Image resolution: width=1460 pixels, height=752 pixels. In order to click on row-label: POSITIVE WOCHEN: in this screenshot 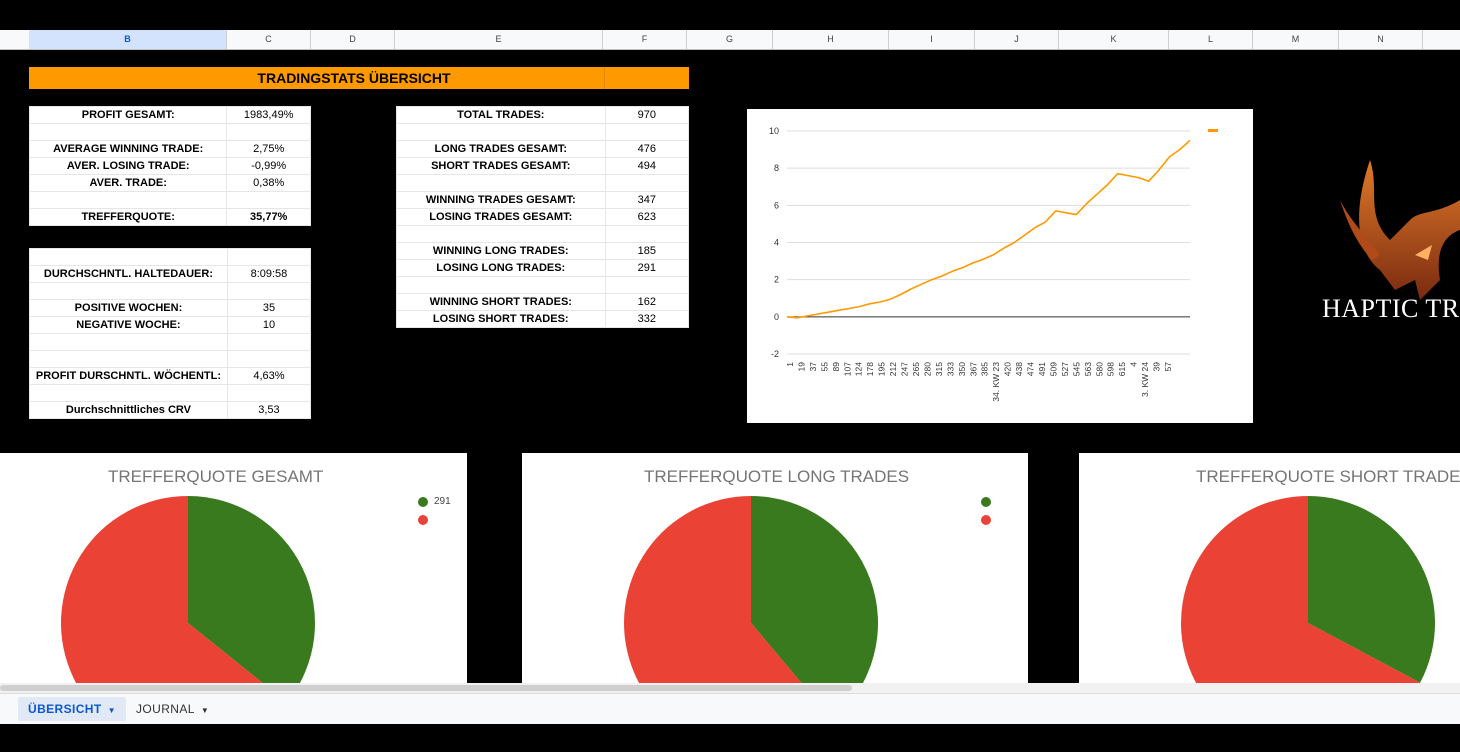, I will do `click(128, 308)`.